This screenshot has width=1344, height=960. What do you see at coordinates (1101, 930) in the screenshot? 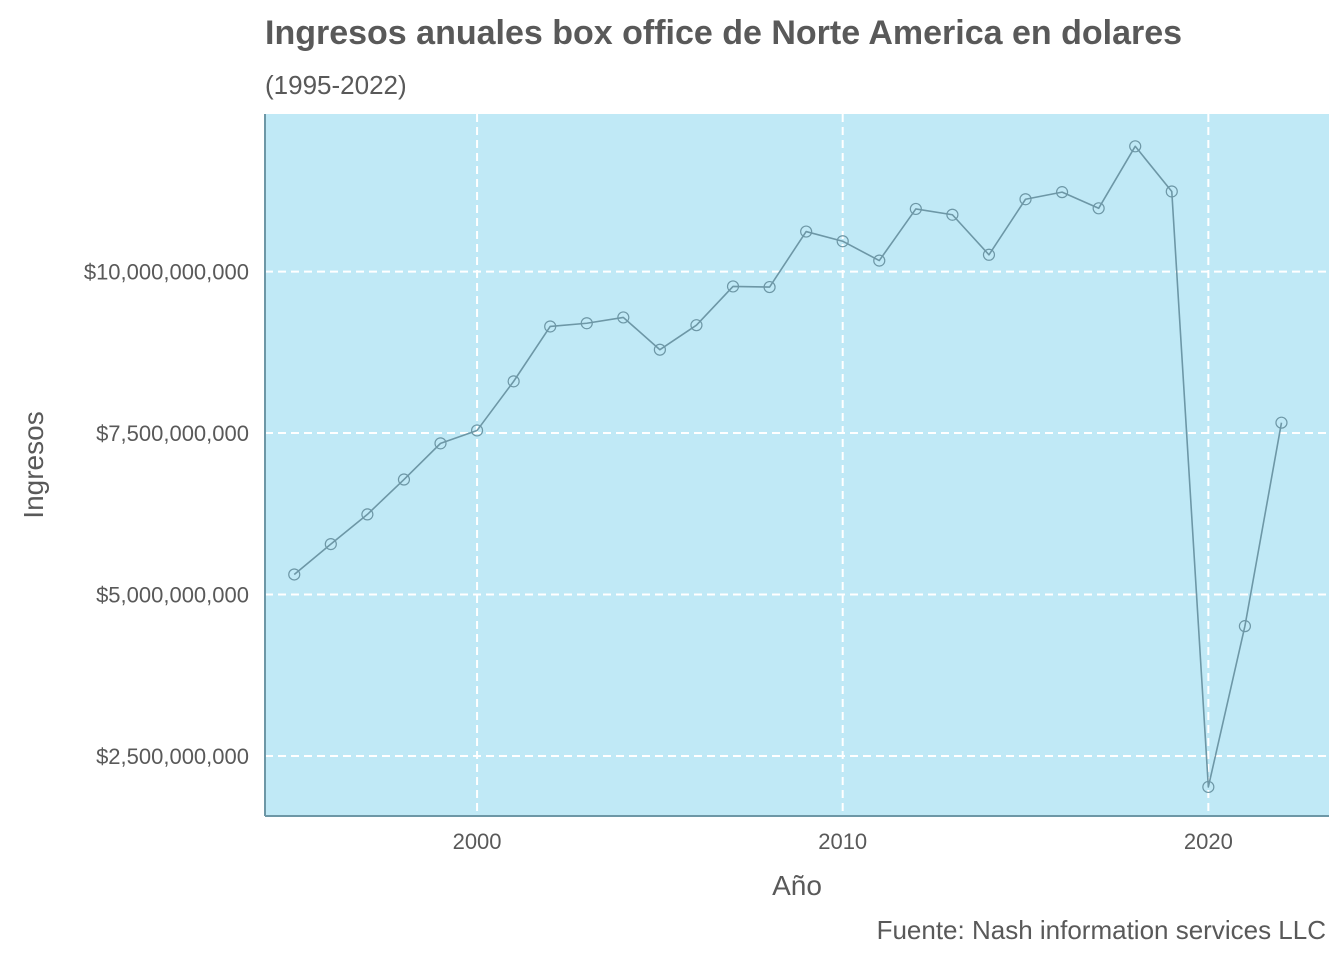
I see `caption: Fuente: Nash information services LLC` at bounding box center [1101, 930].